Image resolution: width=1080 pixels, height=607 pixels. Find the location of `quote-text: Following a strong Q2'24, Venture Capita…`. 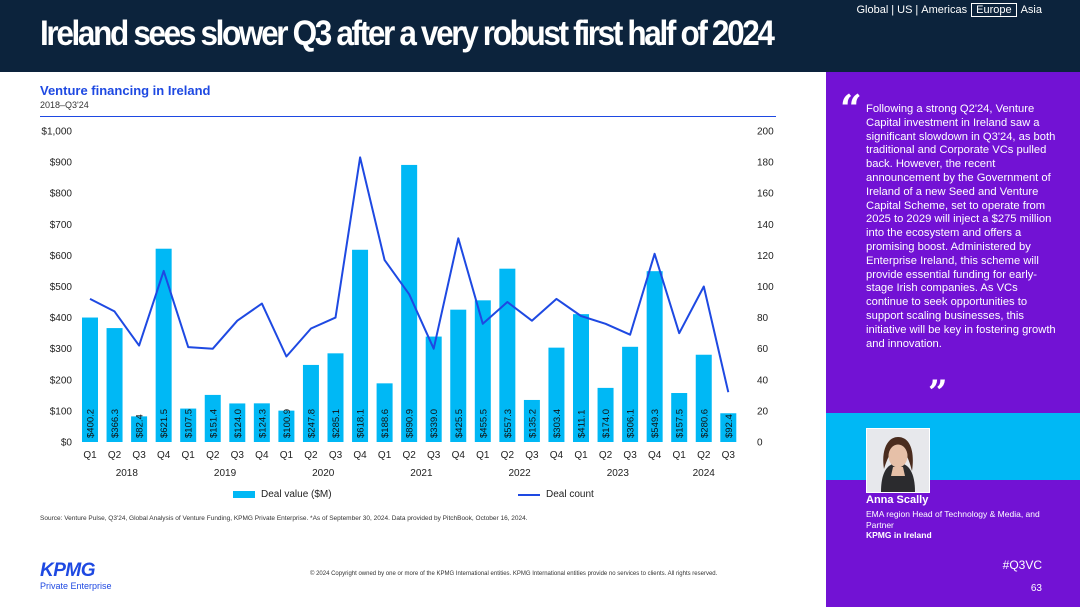

quote-text: Following a strong Q2'24, Venture Capita… is located at coordinates (961, 226).